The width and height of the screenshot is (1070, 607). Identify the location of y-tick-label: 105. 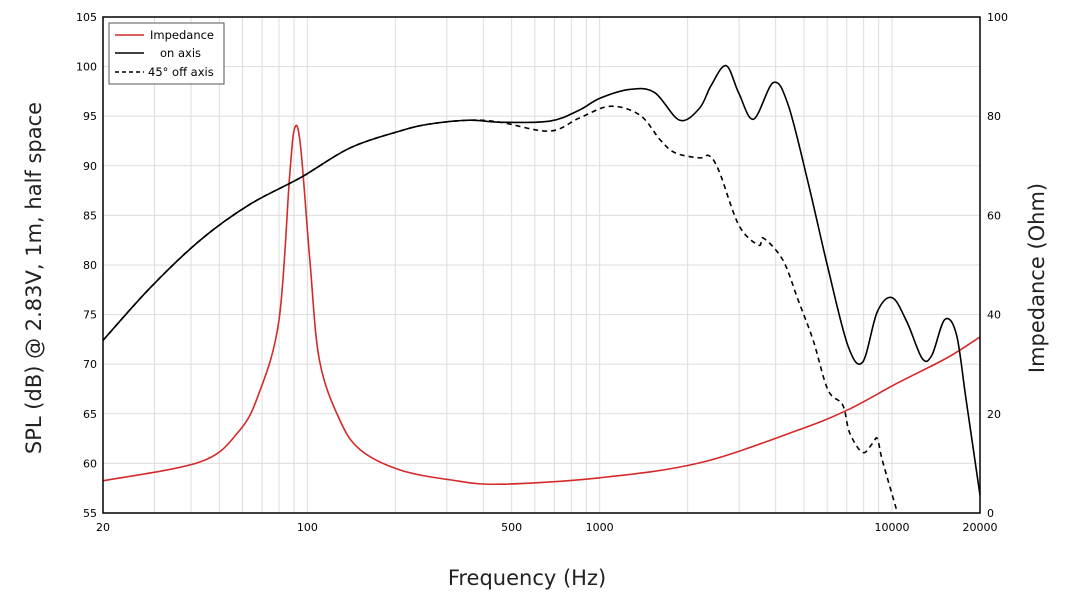
(86, 17).